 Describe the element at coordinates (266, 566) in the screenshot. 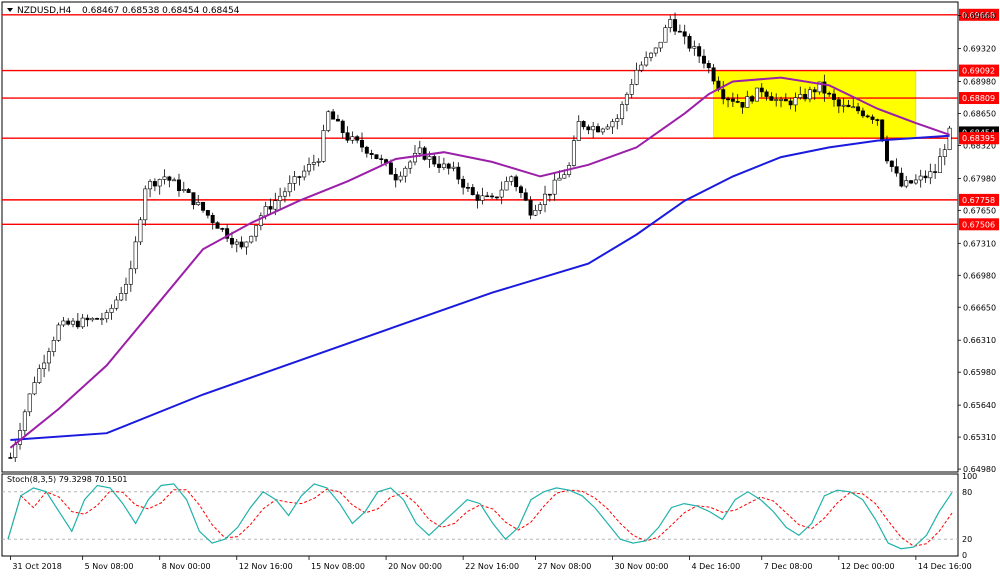

I see `time-tick-label: 12 Nov 16:00` at that location.